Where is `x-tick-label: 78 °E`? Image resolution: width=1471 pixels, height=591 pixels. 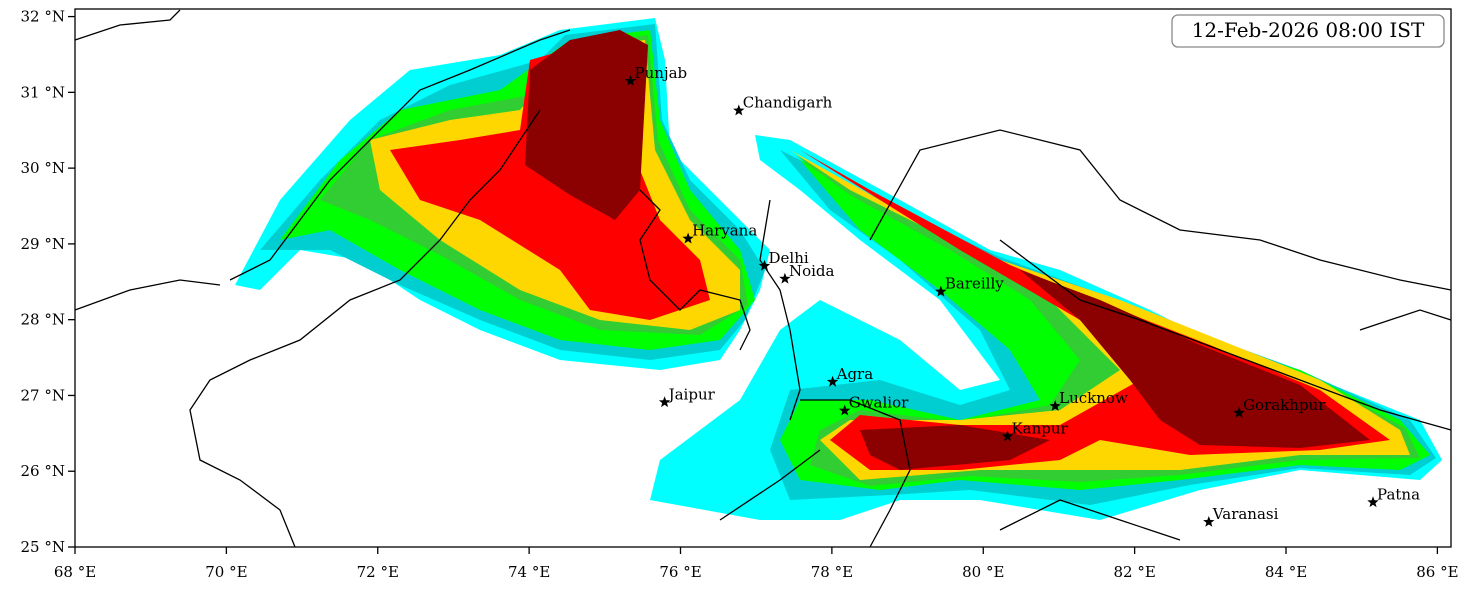 x-tick-label: 78 °E is located at coordinates (832, 572).